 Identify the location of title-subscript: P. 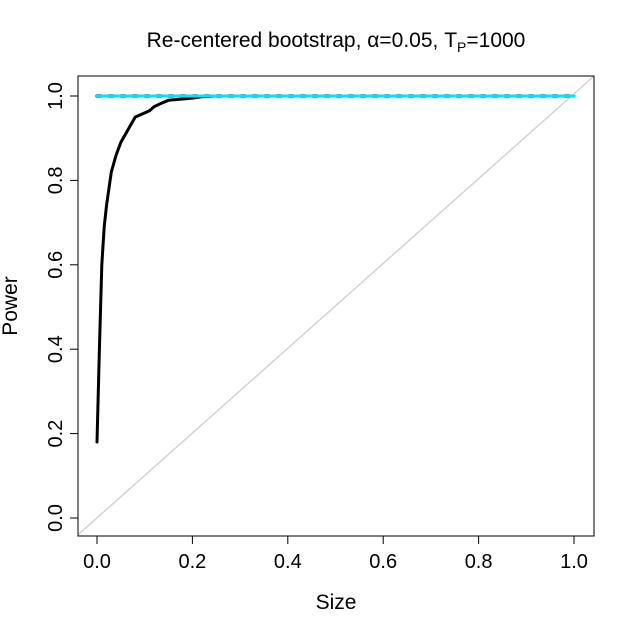
(461, 47).